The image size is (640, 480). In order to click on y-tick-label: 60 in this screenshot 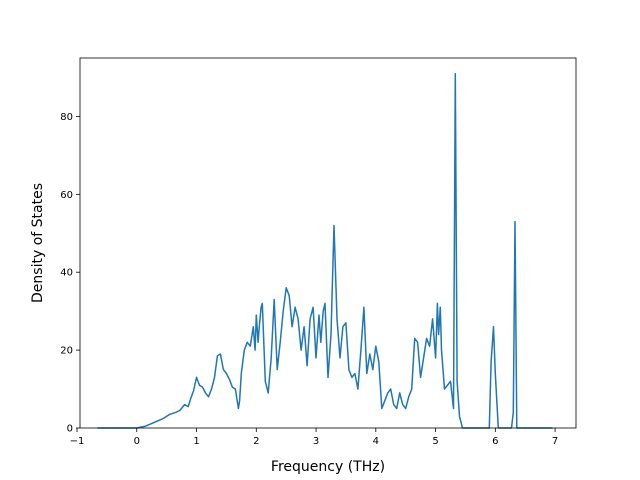, I will do `click(66, 195)`.